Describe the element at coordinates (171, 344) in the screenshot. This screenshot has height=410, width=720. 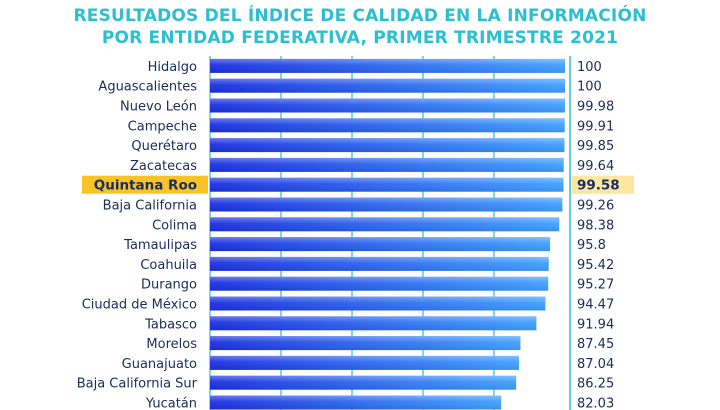
I see `category-label: Morelos` at that location.